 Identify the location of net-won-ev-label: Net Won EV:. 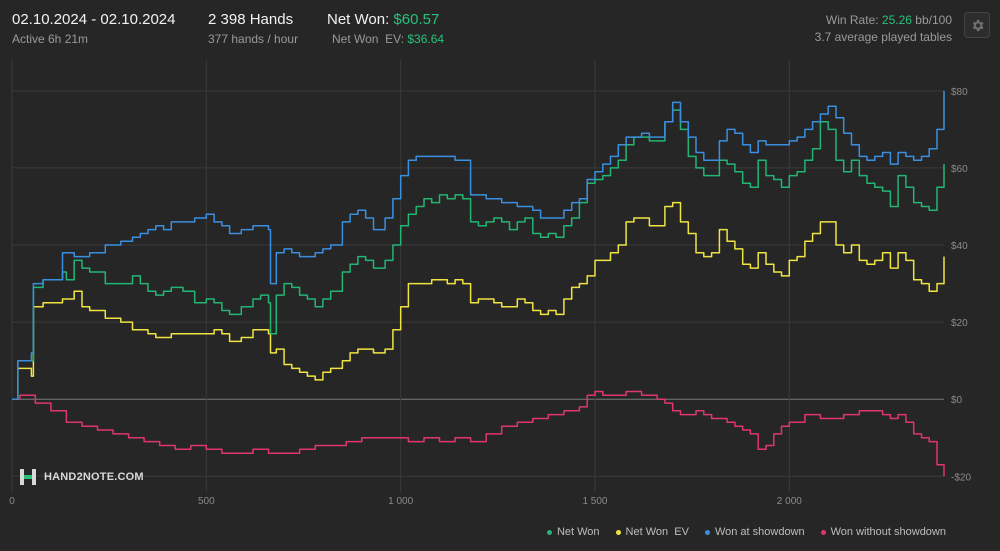
(368, 39).